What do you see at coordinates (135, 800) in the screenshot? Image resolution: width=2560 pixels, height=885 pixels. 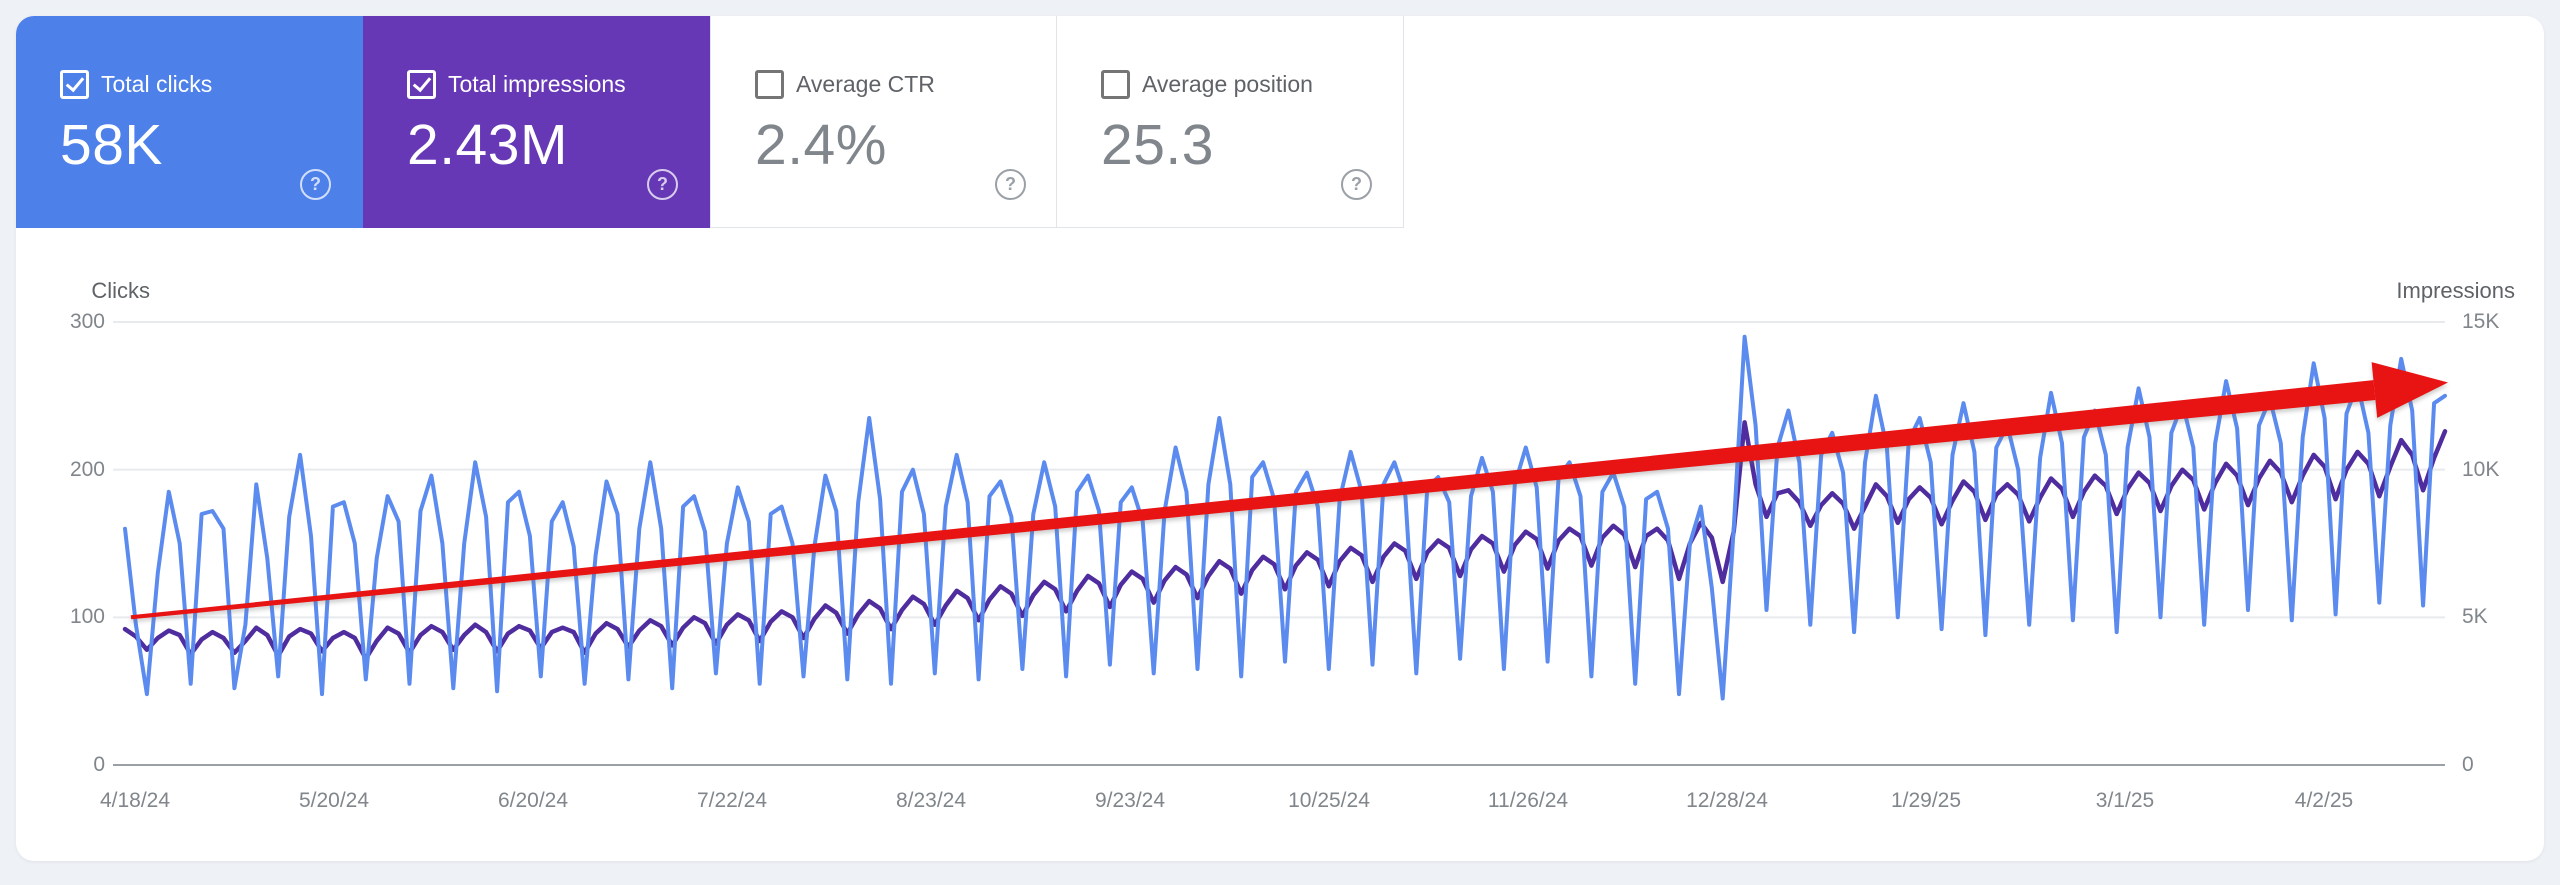 I see `x-axis-tick-date: 4/18/24` at bounding box center [135, 800].